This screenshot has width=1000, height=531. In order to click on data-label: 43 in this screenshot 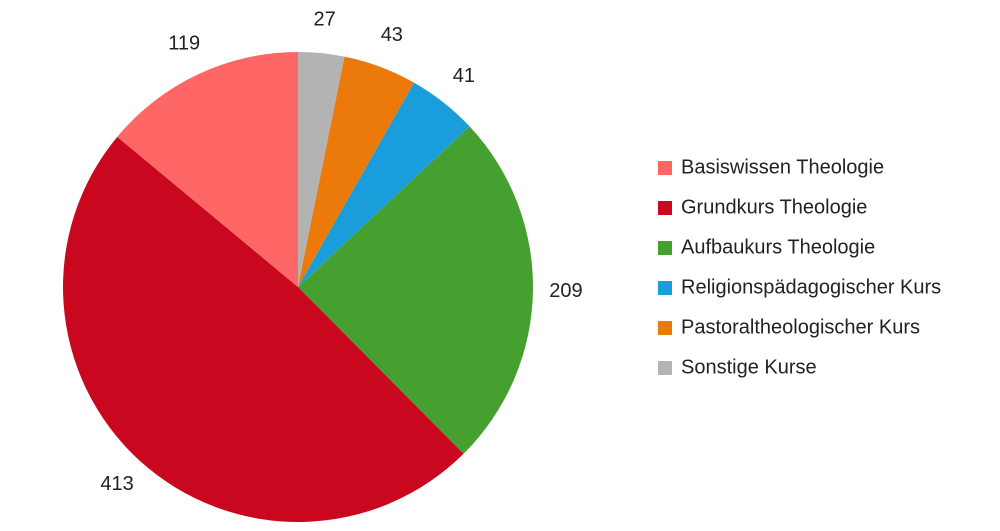, I will do `click(392, 35)`.